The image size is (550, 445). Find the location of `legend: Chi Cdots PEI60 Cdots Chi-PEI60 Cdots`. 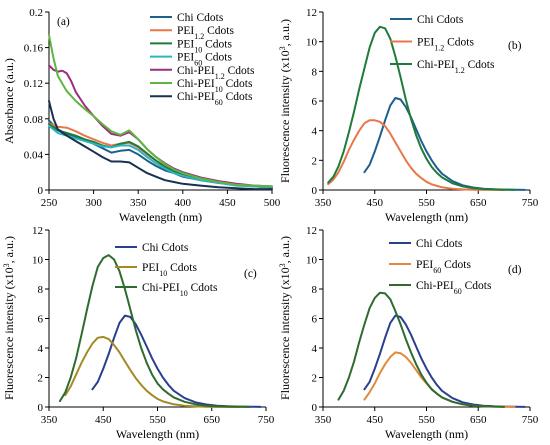

legend: Chi Cdots PEI60 Cdots Chi-PEI60 Cdots is located at coordinates (440, 267).